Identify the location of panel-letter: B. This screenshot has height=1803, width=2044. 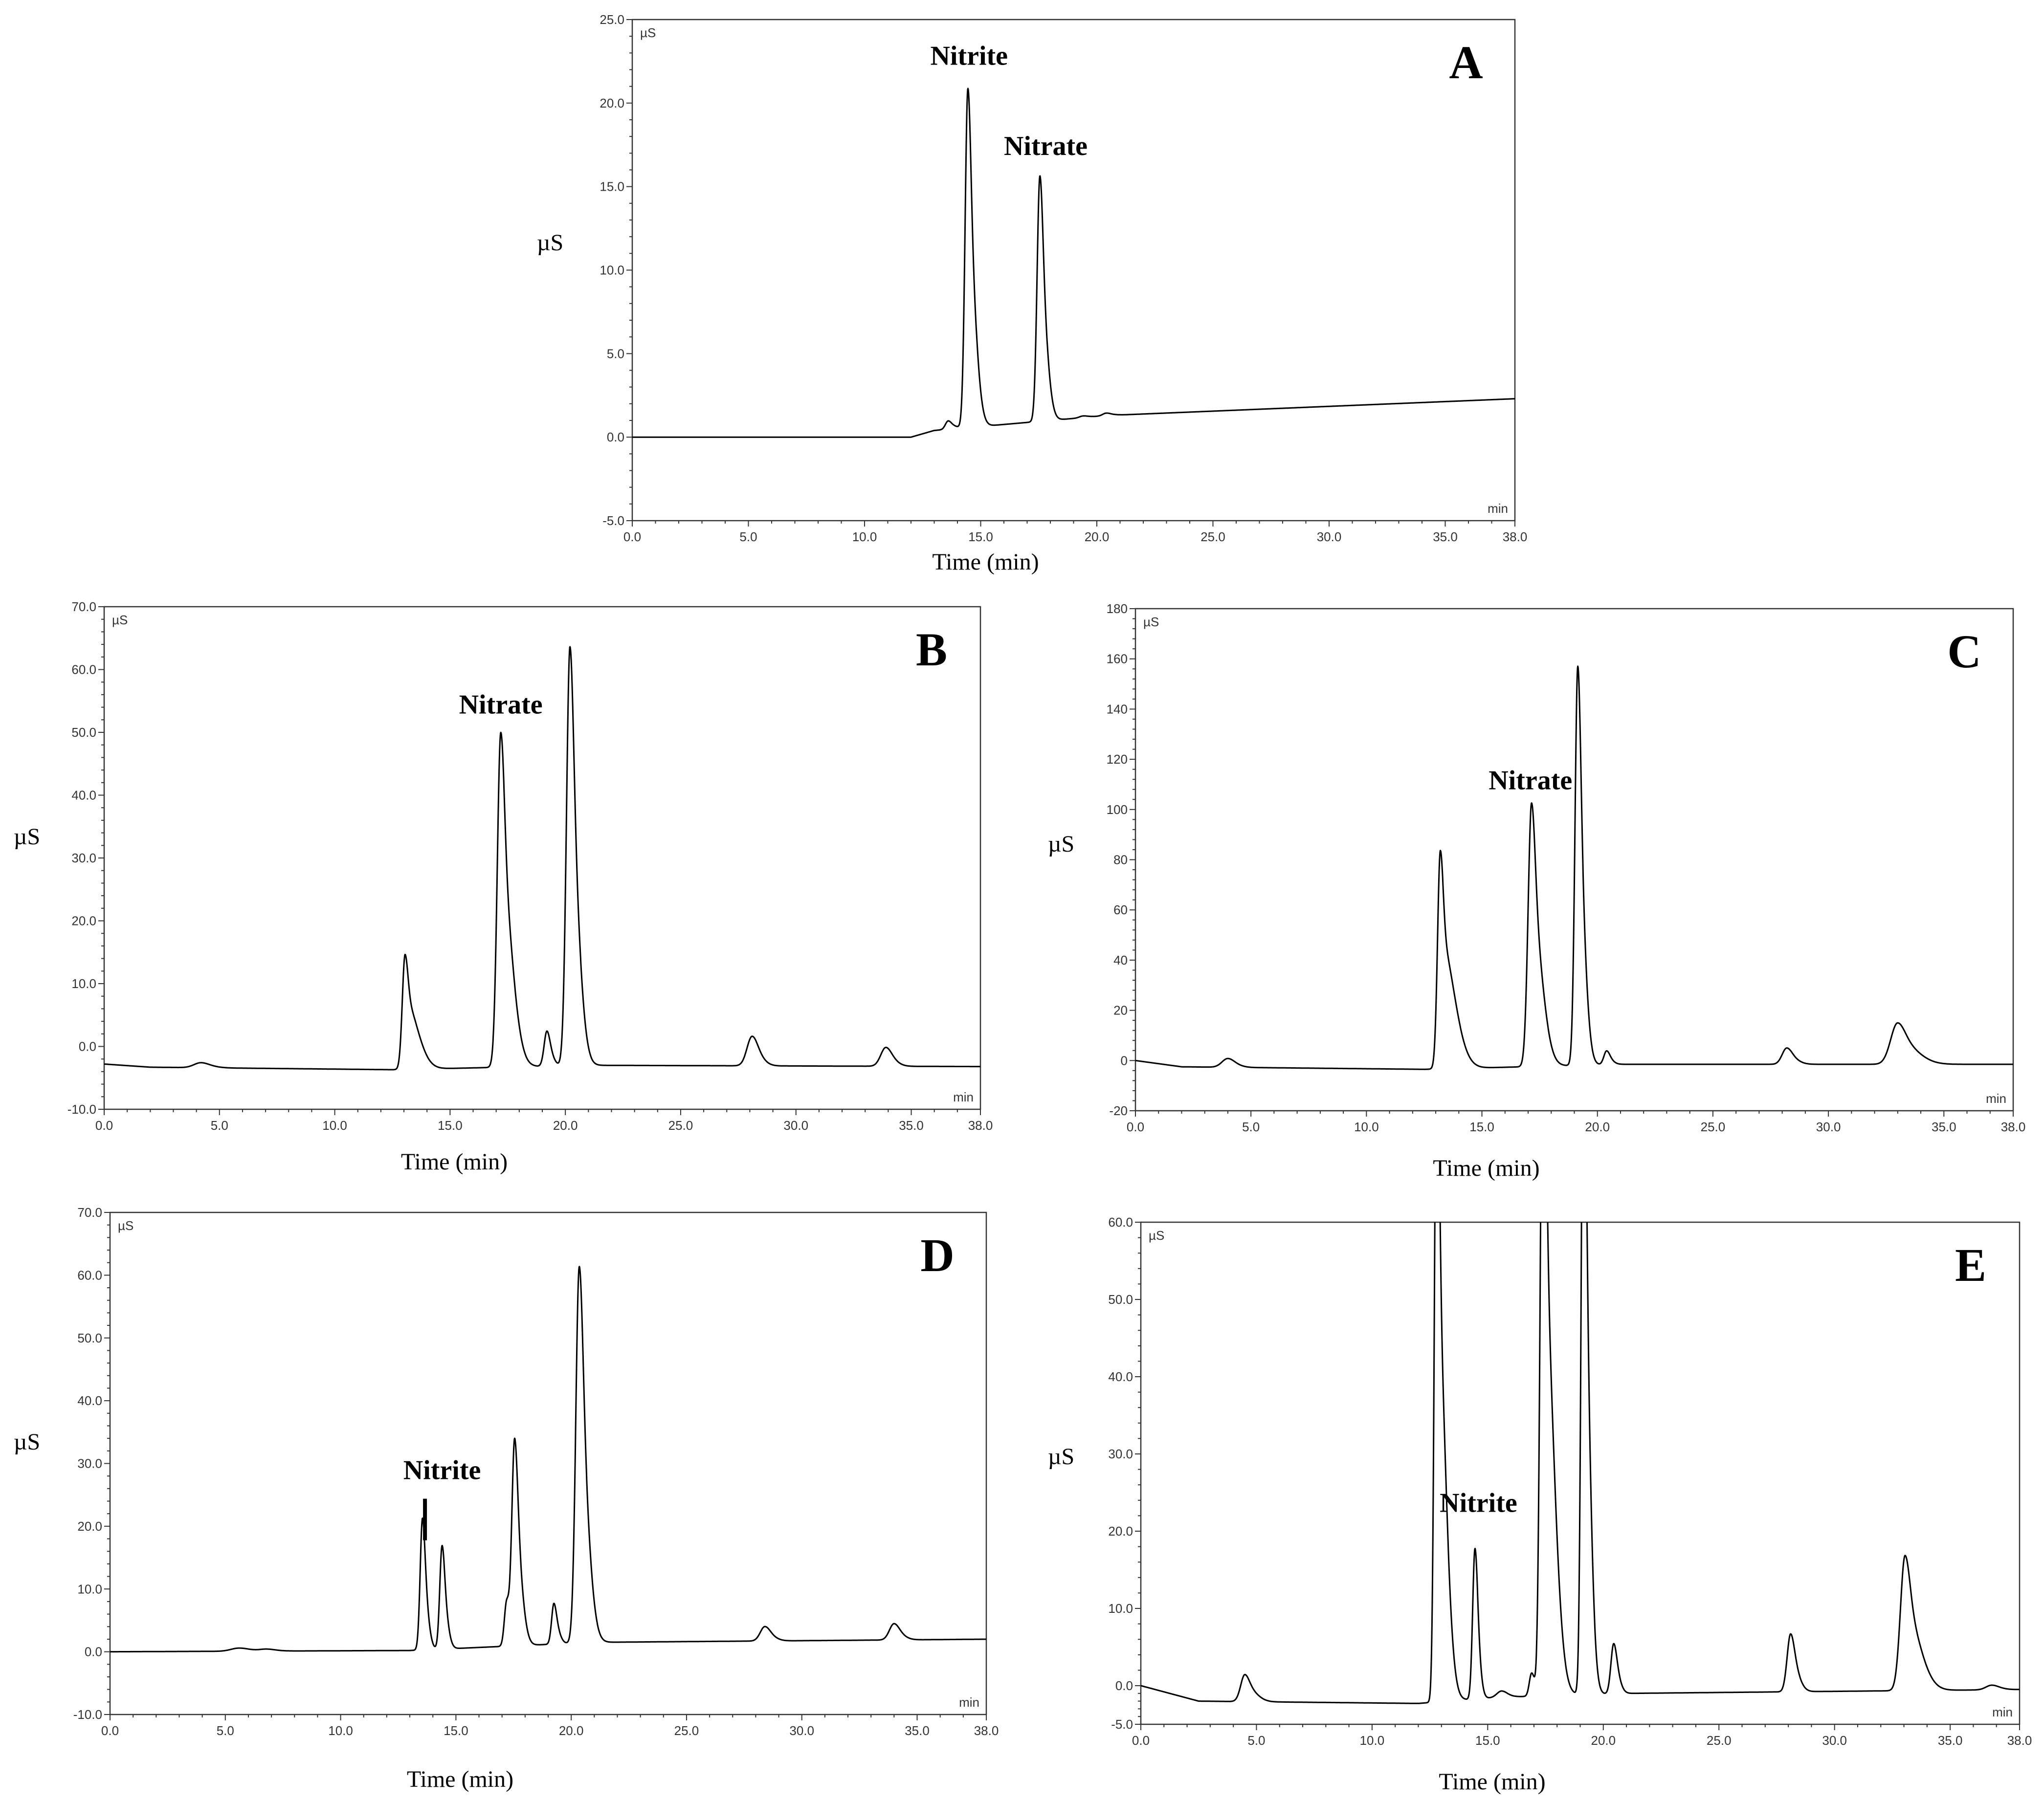
(931, 649).